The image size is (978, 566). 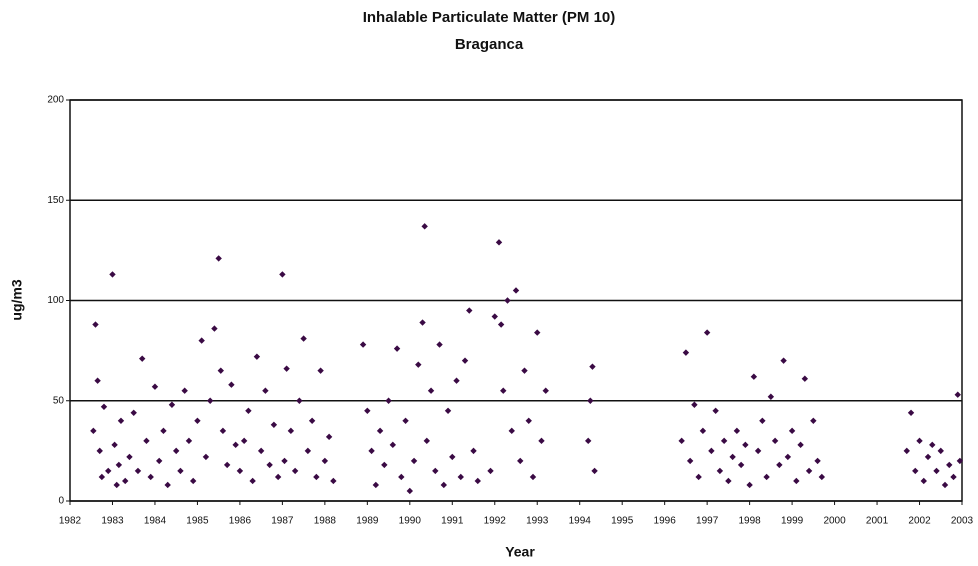 What do you see at coordinates (367, 521) in the screenshot?
I see `x-tick-label: 1989` at bounding box center [367, 521].